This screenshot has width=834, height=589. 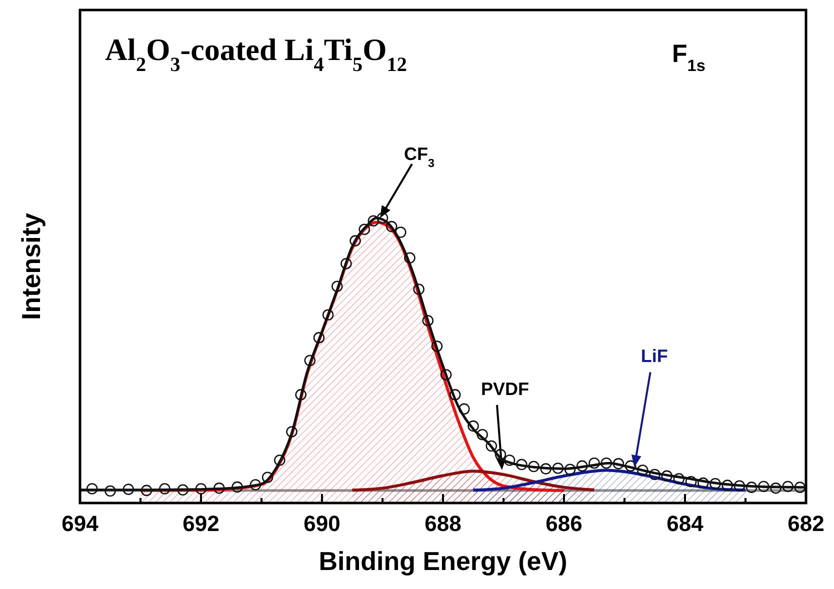 I want to click on x-tick-label: 686, so click(x=564, y=523).